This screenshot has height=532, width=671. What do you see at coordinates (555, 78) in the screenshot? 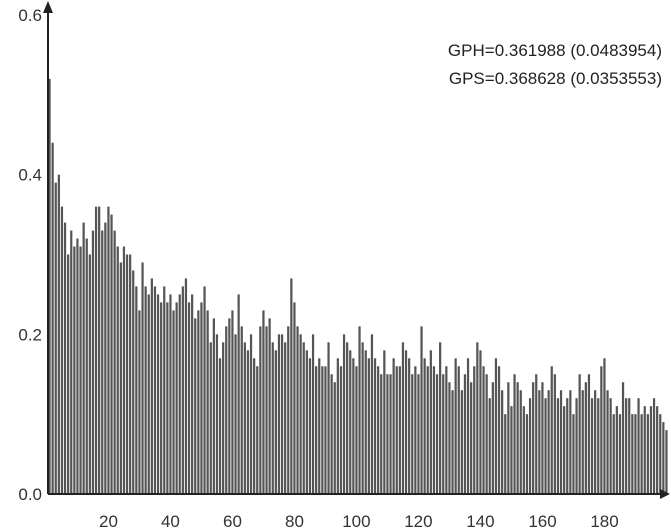
I see `annotation-gps: GPS=0.368628 (0.0353553)` at bounding box center [555, 78].